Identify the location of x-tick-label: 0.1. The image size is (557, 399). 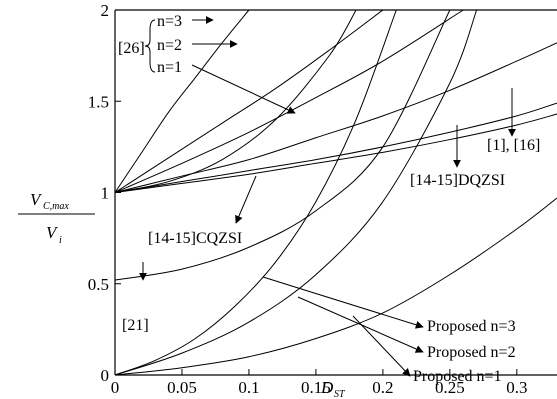
(248, 387).